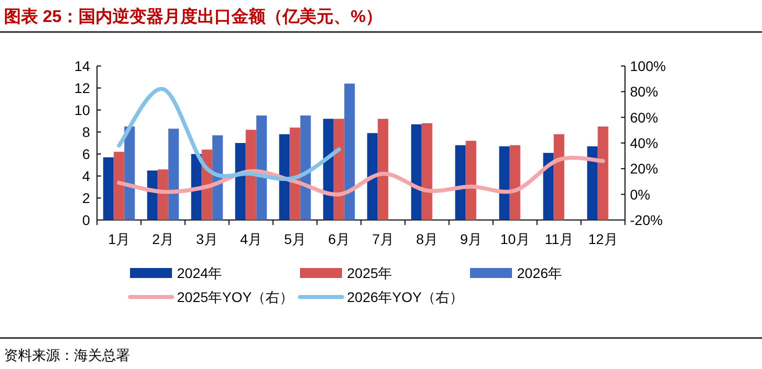 This screenshot has height=369, width=762. Describe the element at coordinates (603, 239) in the screenshot. I see `x-tick-label: 12月` at that location.